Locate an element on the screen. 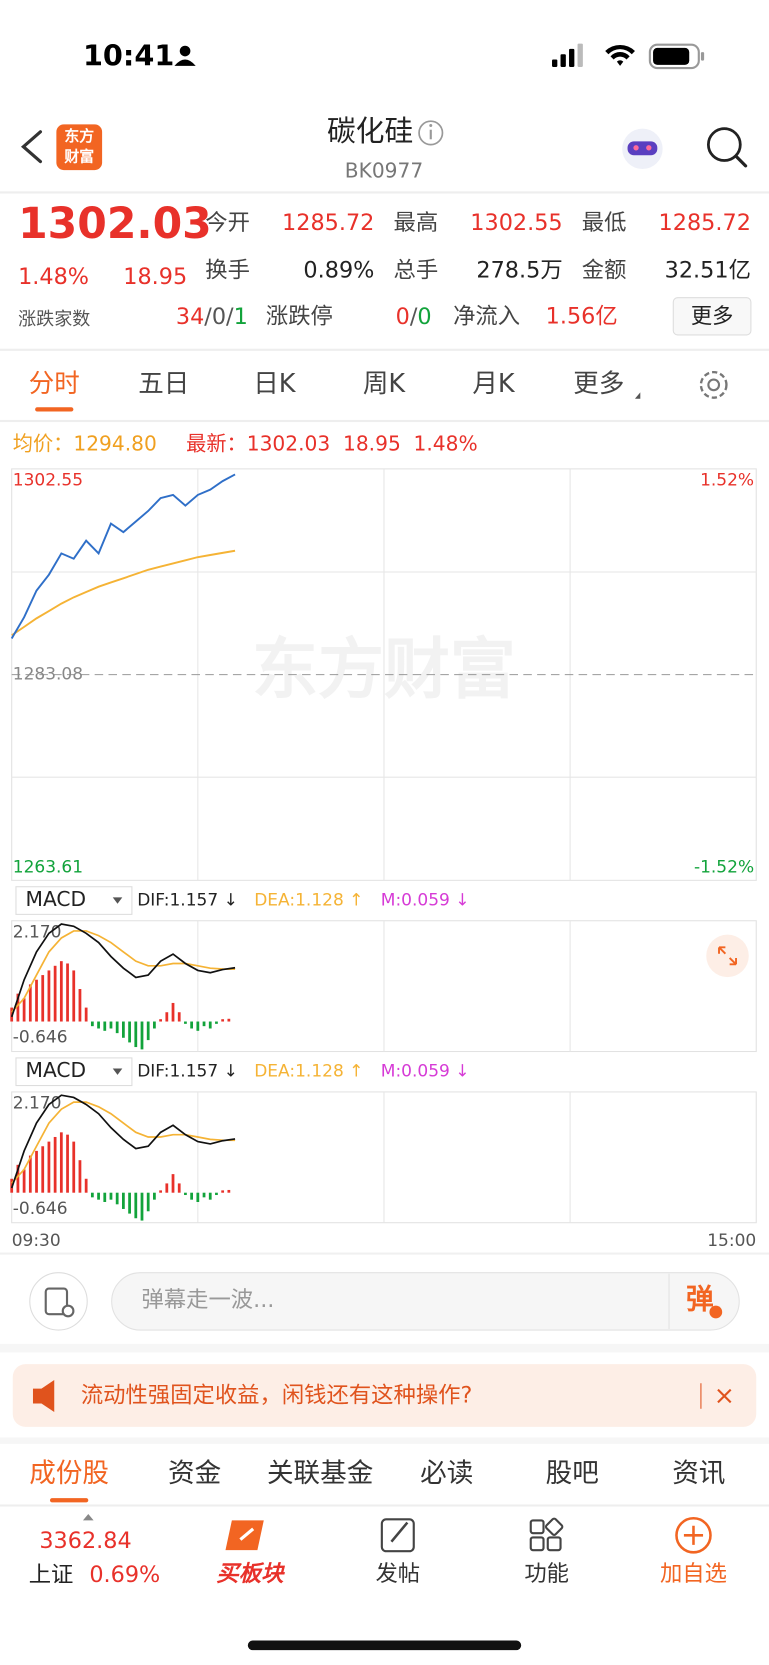 The height and width of the screenshot is (1665, 769). dea-label: DEA:1.128 ↑ is located at coordinates (308, 1072).